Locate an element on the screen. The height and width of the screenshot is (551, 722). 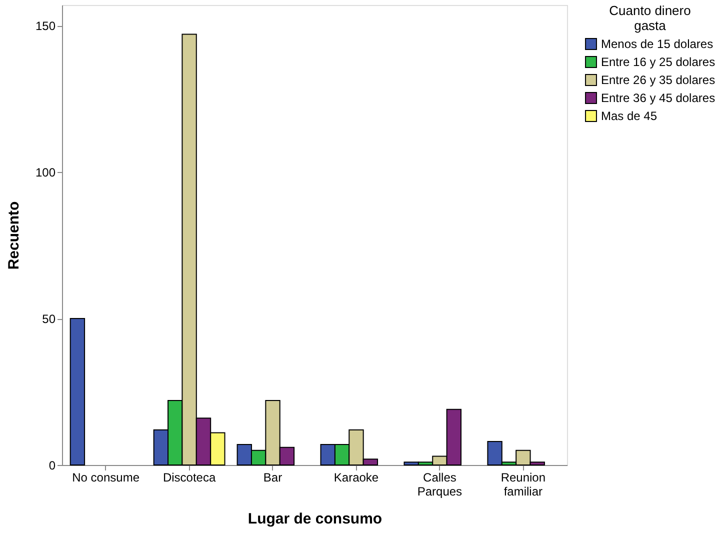
legend-label: Mas de 45 is located at coordinates (629, 116).